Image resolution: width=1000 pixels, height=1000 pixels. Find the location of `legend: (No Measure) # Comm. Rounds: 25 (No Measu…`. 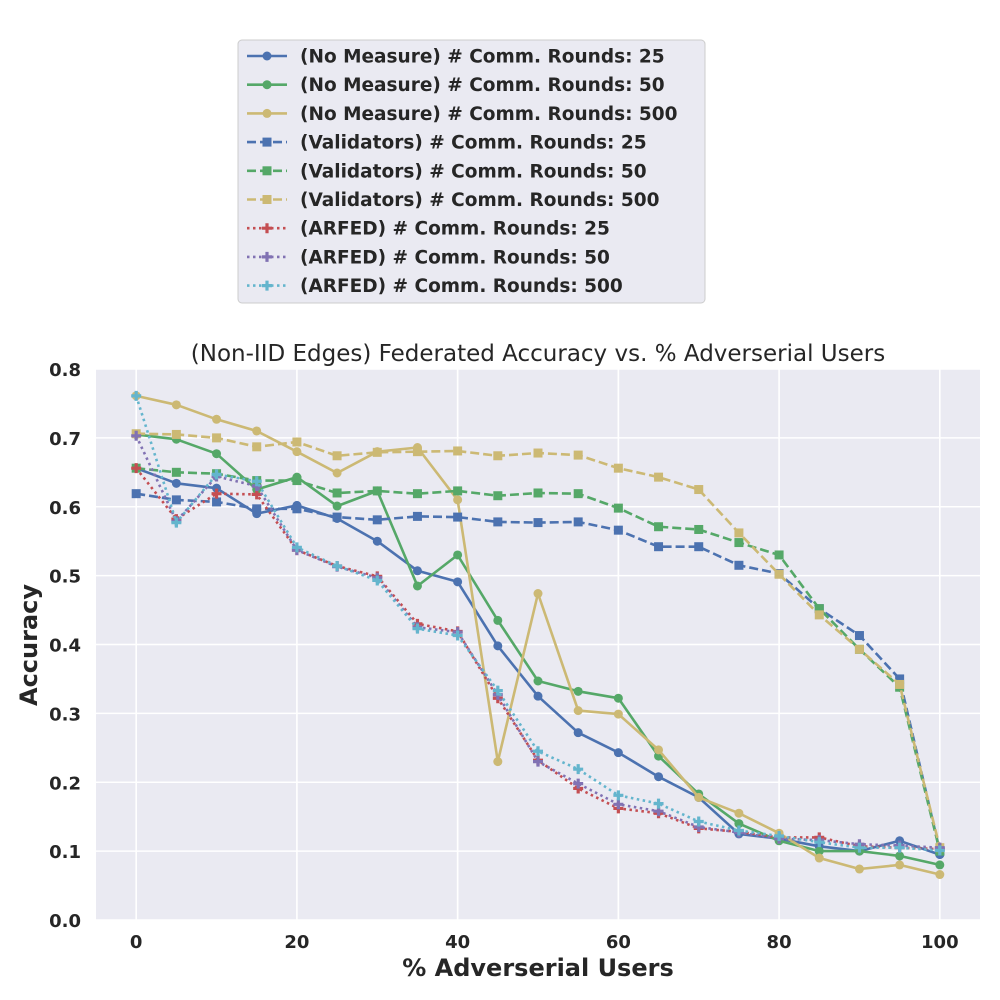

legend: (No Measure) # Comm. Rounds: 25 (No Measu… is located at coordinates (471, 171).